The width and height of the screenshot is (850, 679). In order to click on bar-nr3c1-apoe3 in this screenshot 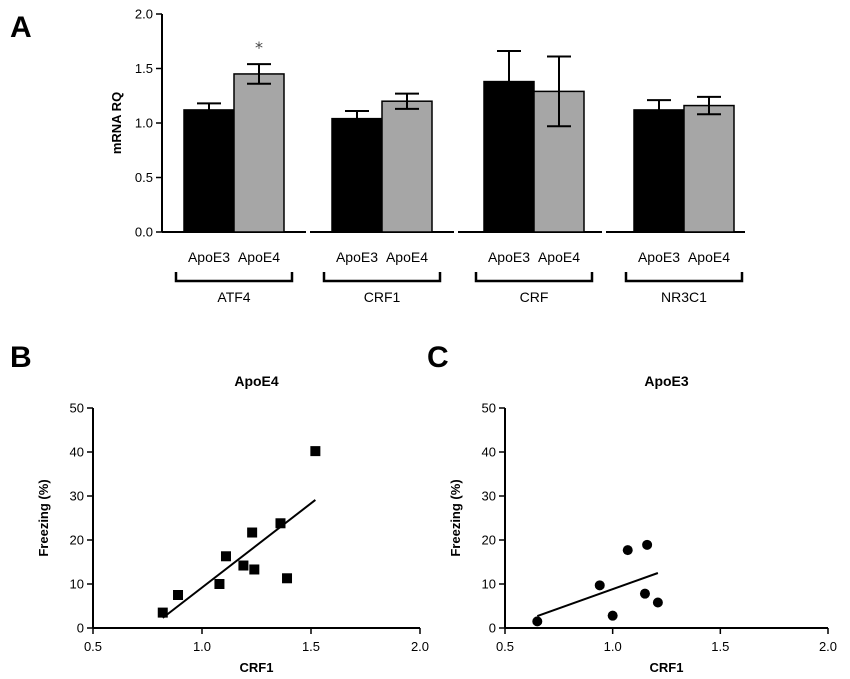, I will do `click(659, 171)`.